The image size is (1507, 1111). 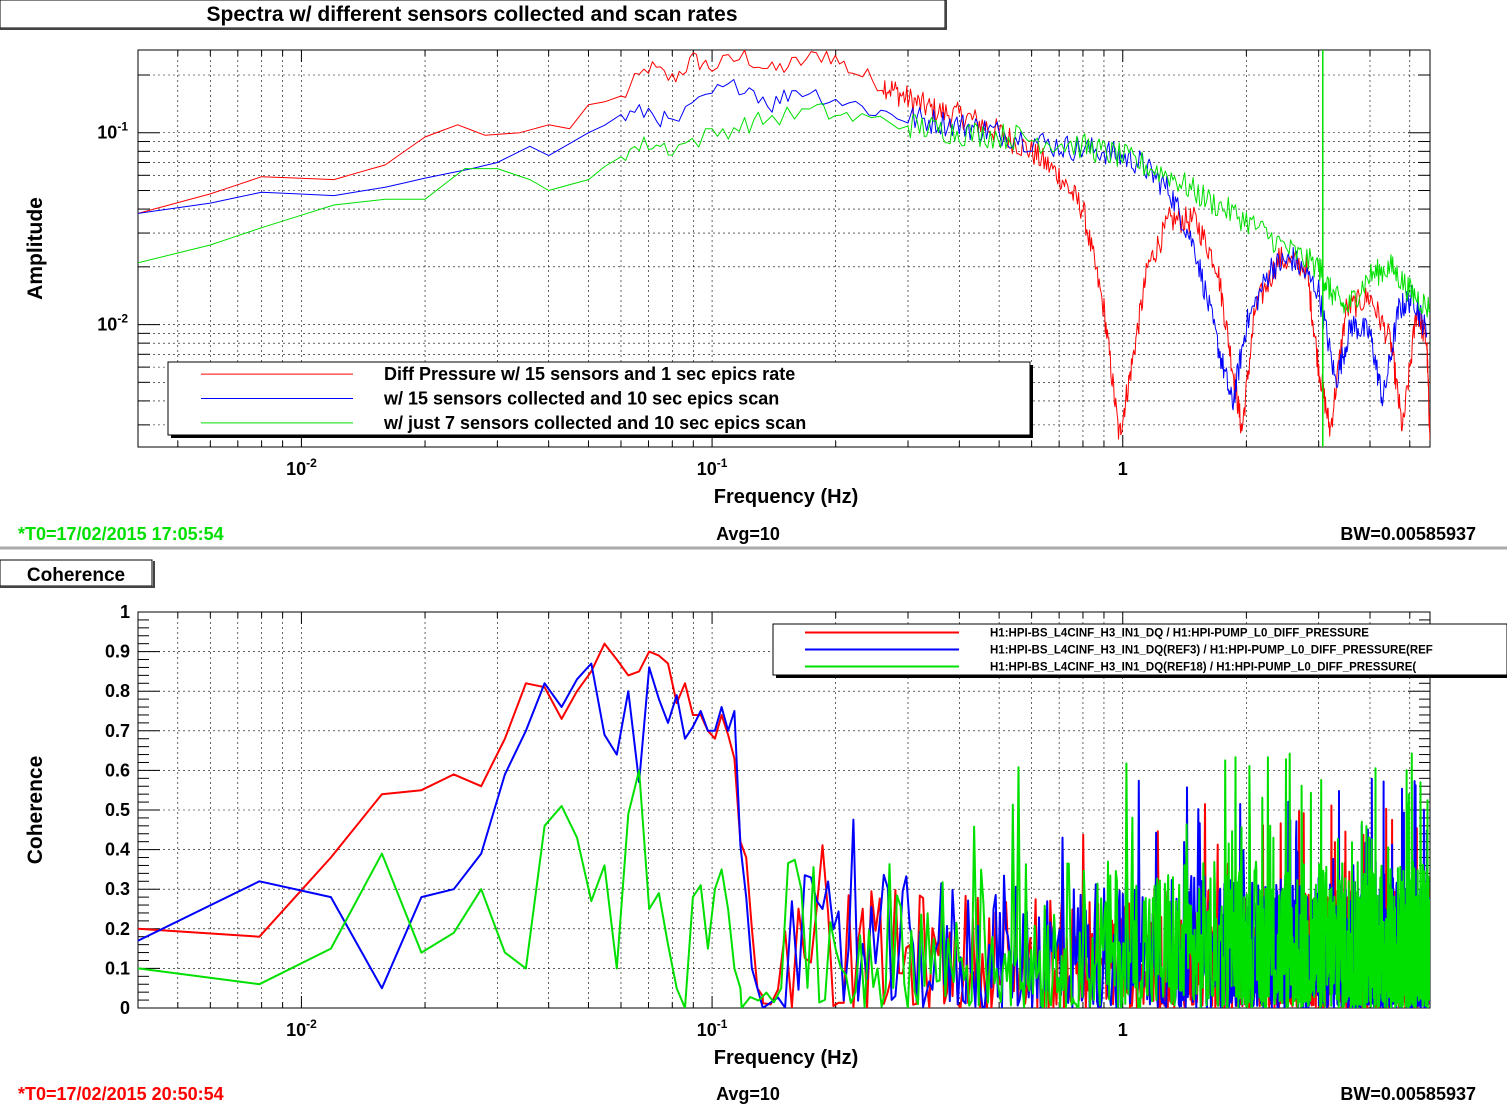 What do you see at coordinates (748, 1094) in the screenshot?
I see `coherence-footer-avg: Avg=10` at bounding box center [748, 1094].